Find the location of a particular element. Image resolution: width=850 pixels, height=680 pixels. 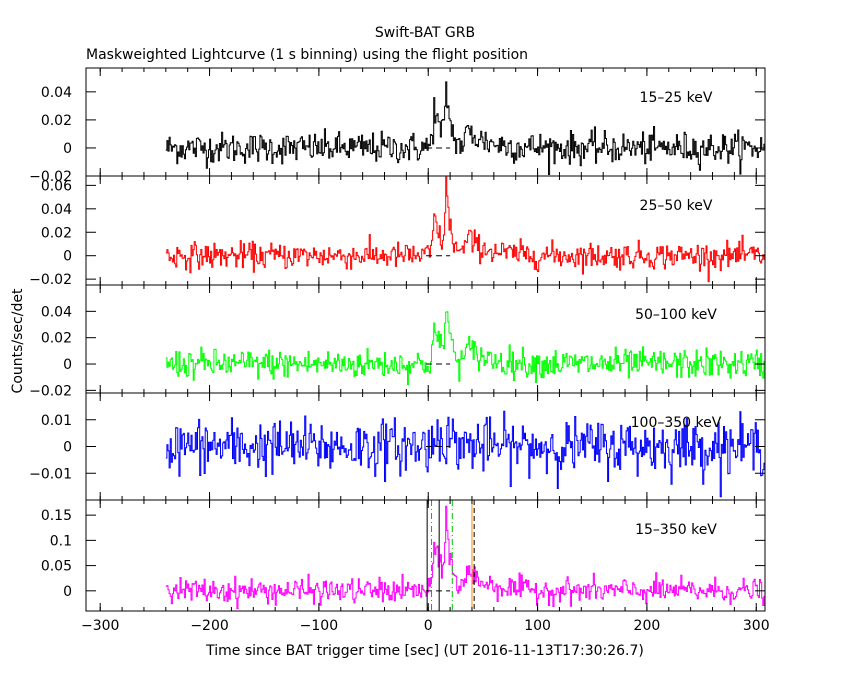

panel-3: −0.01 0 0.01 100–350 keV is located at coordinates (397, 446).